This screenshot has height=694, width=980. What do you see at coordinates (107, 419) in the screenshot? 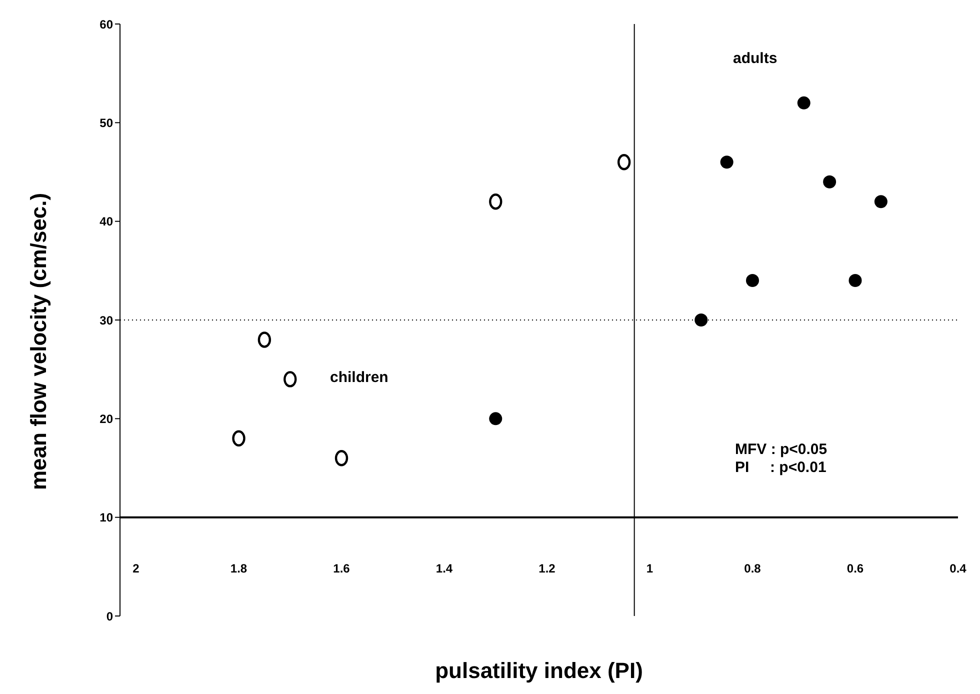
I see `y-tick-label: 20` at bounding box center [107, 419].